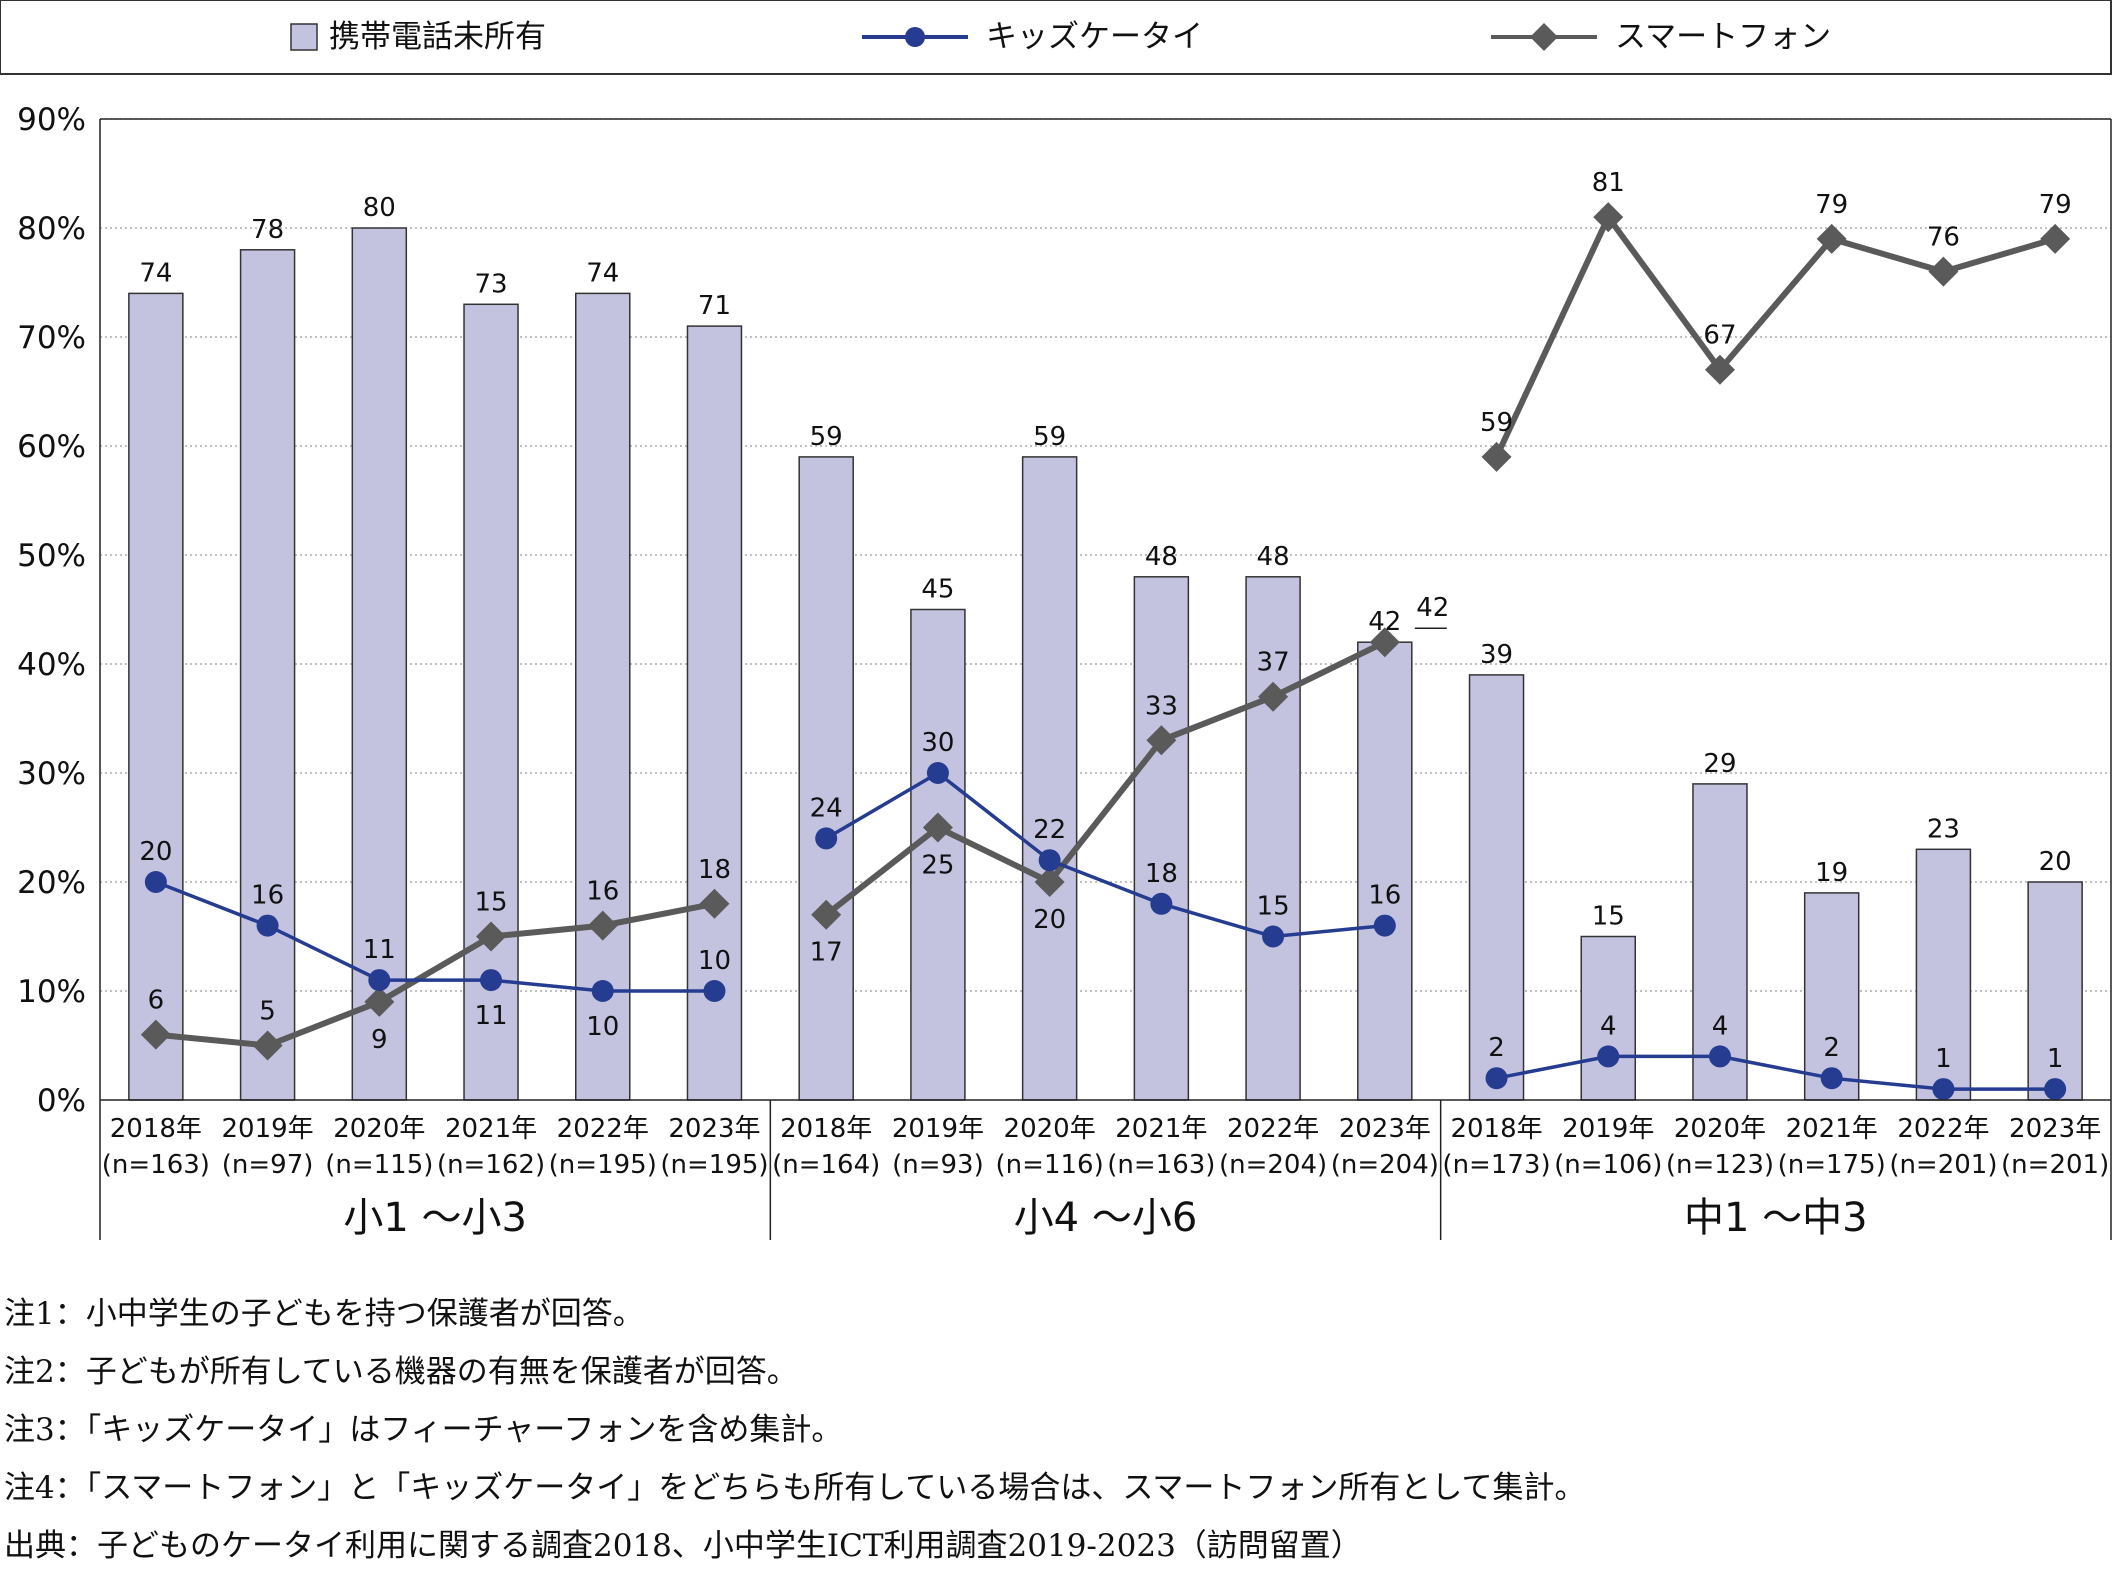 This screenshot has height=1575, width=2113. Describe the element at coordinates (826, 953) in the screenshot. I see `smartphone-value-label: 17` at that location.